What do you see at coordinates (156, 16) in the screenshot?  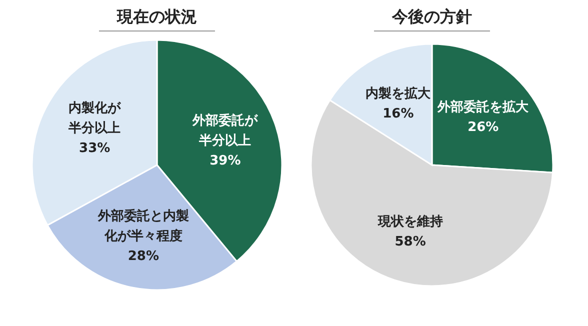 I see `chart-title: 現在の状況` at bounding box center [156, 16].